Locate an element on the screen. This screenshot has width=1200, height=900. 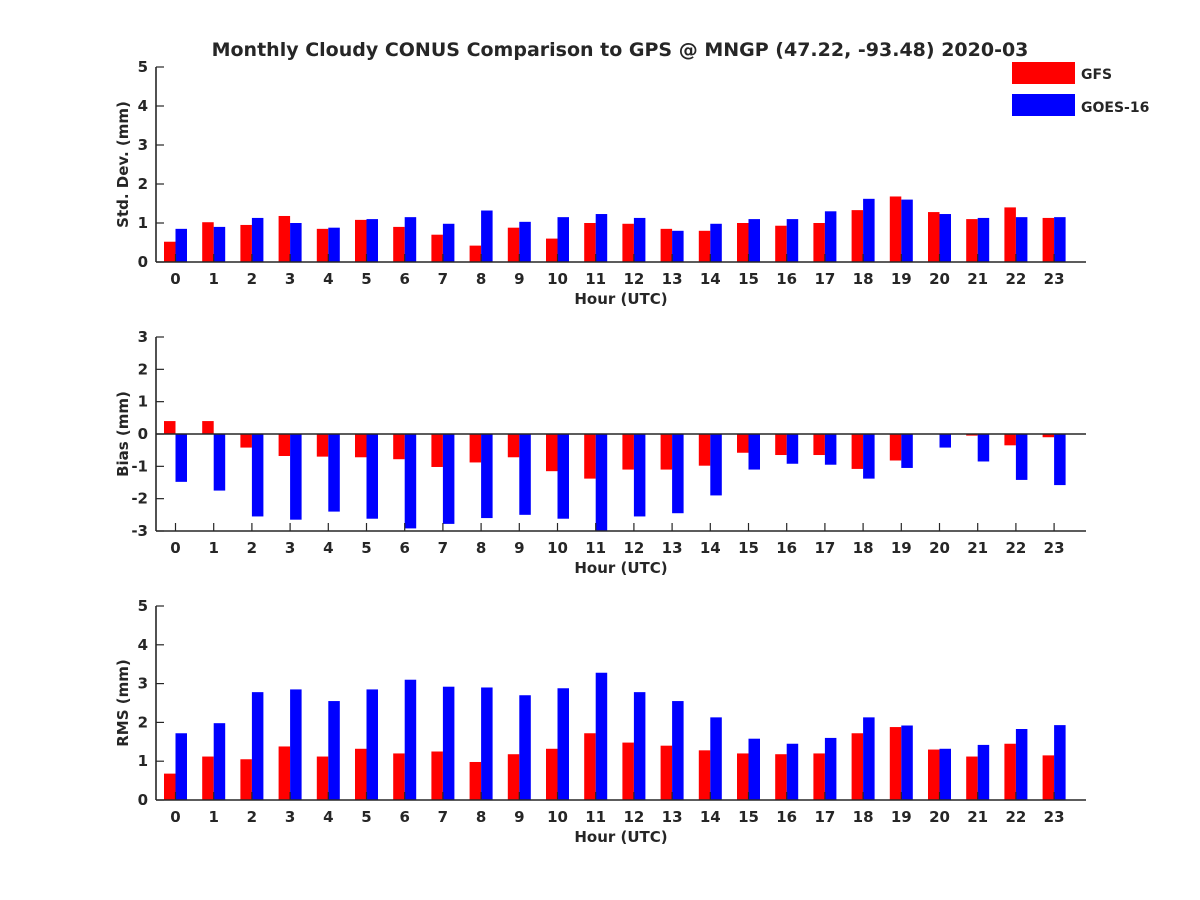
rms-xtick-label: 15 is located at coordinates (748, 817).